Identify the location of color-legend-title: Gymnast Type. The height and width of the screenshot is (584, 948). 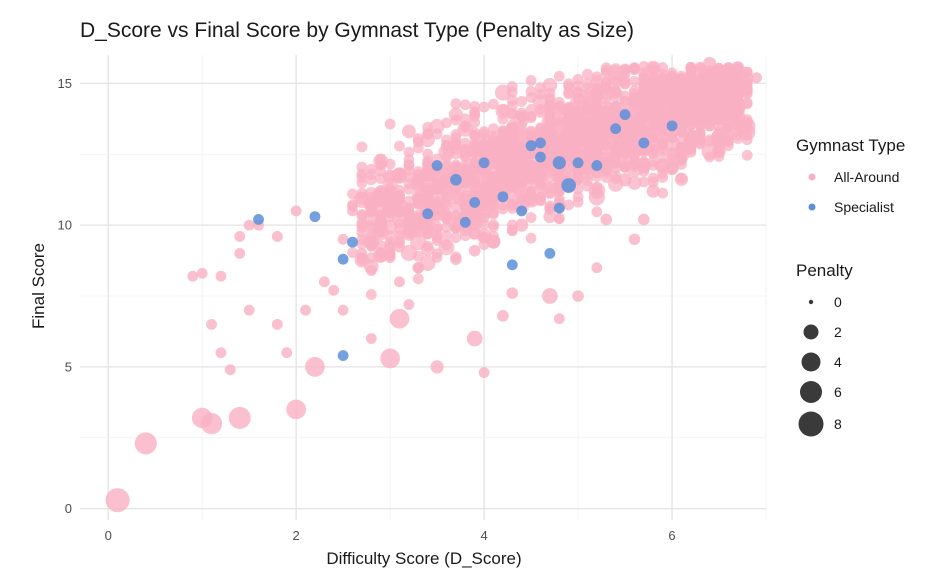
(850, 145).